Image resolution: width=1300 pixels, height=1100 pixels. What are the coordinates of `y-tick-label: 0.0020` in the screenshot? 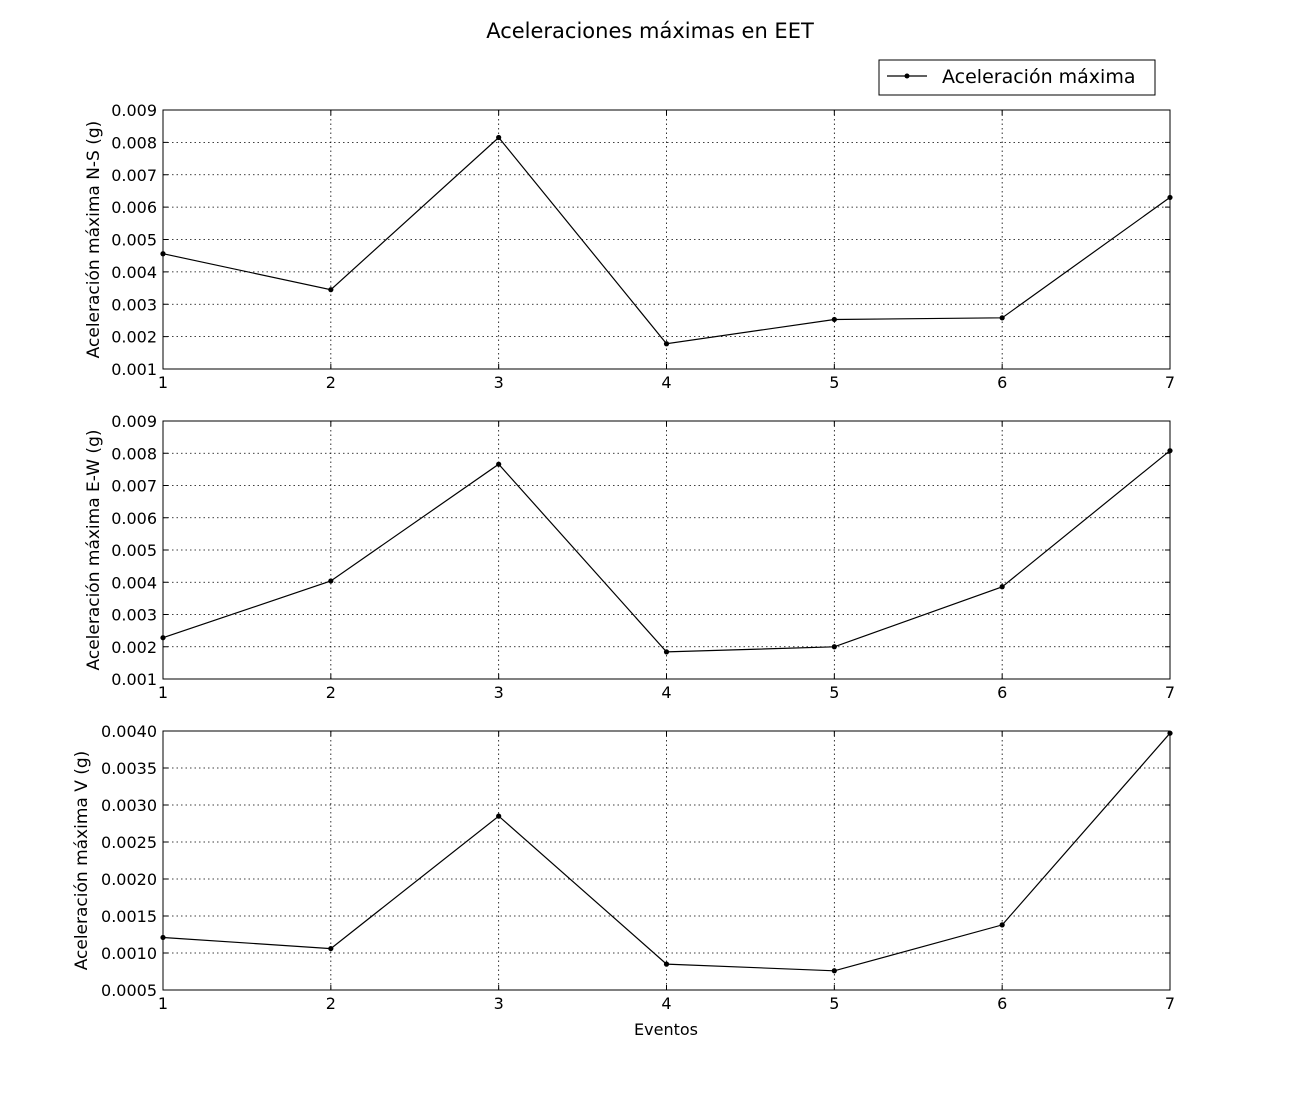 It's located at (129, 879).